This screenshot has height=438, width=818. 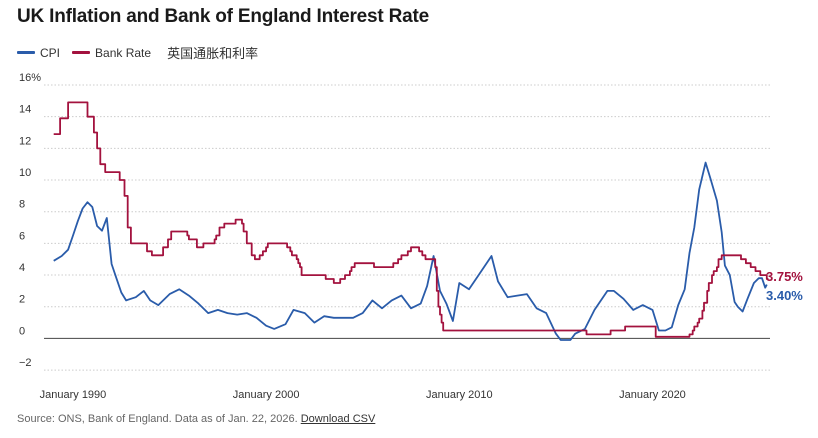 What do you see at coordinates (459, 395) in the screenshot?
I see `x-tick-label: January 2010` at bounding box center [459, 395].